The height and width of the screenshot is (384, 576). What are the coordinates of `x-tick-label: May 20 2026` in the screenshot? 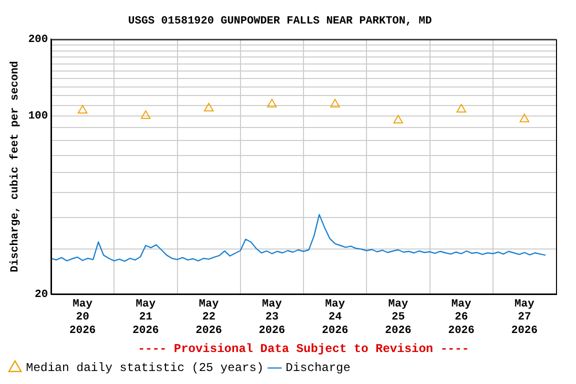 It's located at (82, 317).